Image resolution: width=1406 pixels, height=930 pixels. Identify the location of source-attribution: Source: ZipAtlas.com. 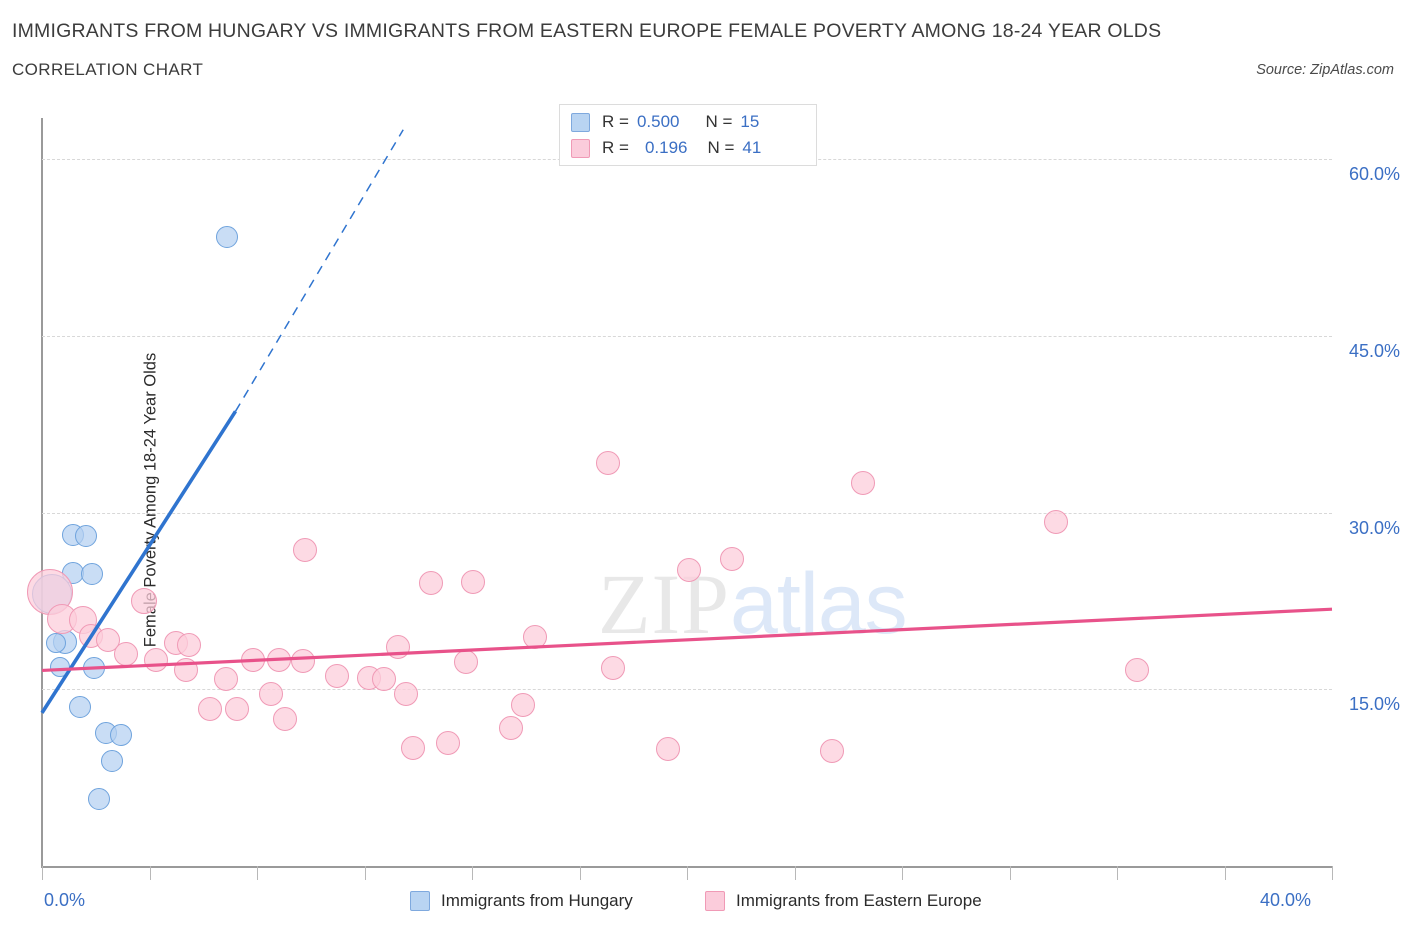
(1325, 70).